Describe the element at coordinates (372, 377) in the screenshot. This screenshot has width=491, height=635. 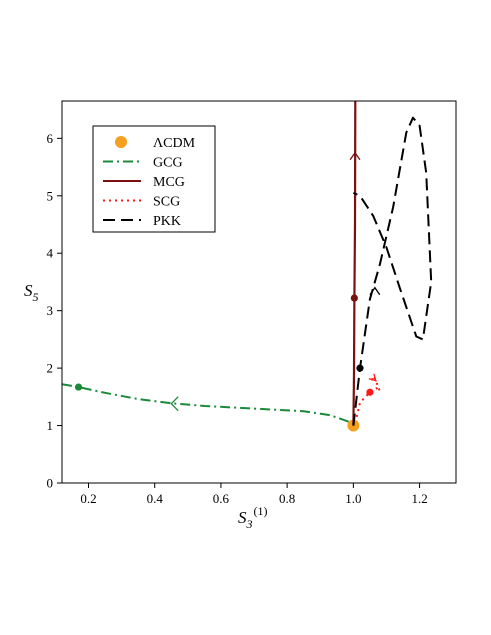
I see `scg-arrow` at that location.